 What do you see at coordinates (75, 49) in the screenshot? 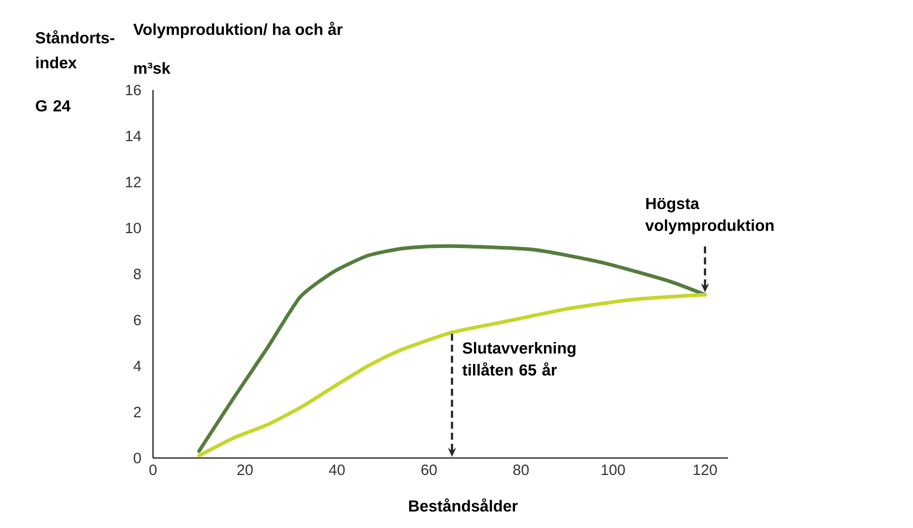
I see `text: Ståndorts-index` at bounding box center [75, 49].